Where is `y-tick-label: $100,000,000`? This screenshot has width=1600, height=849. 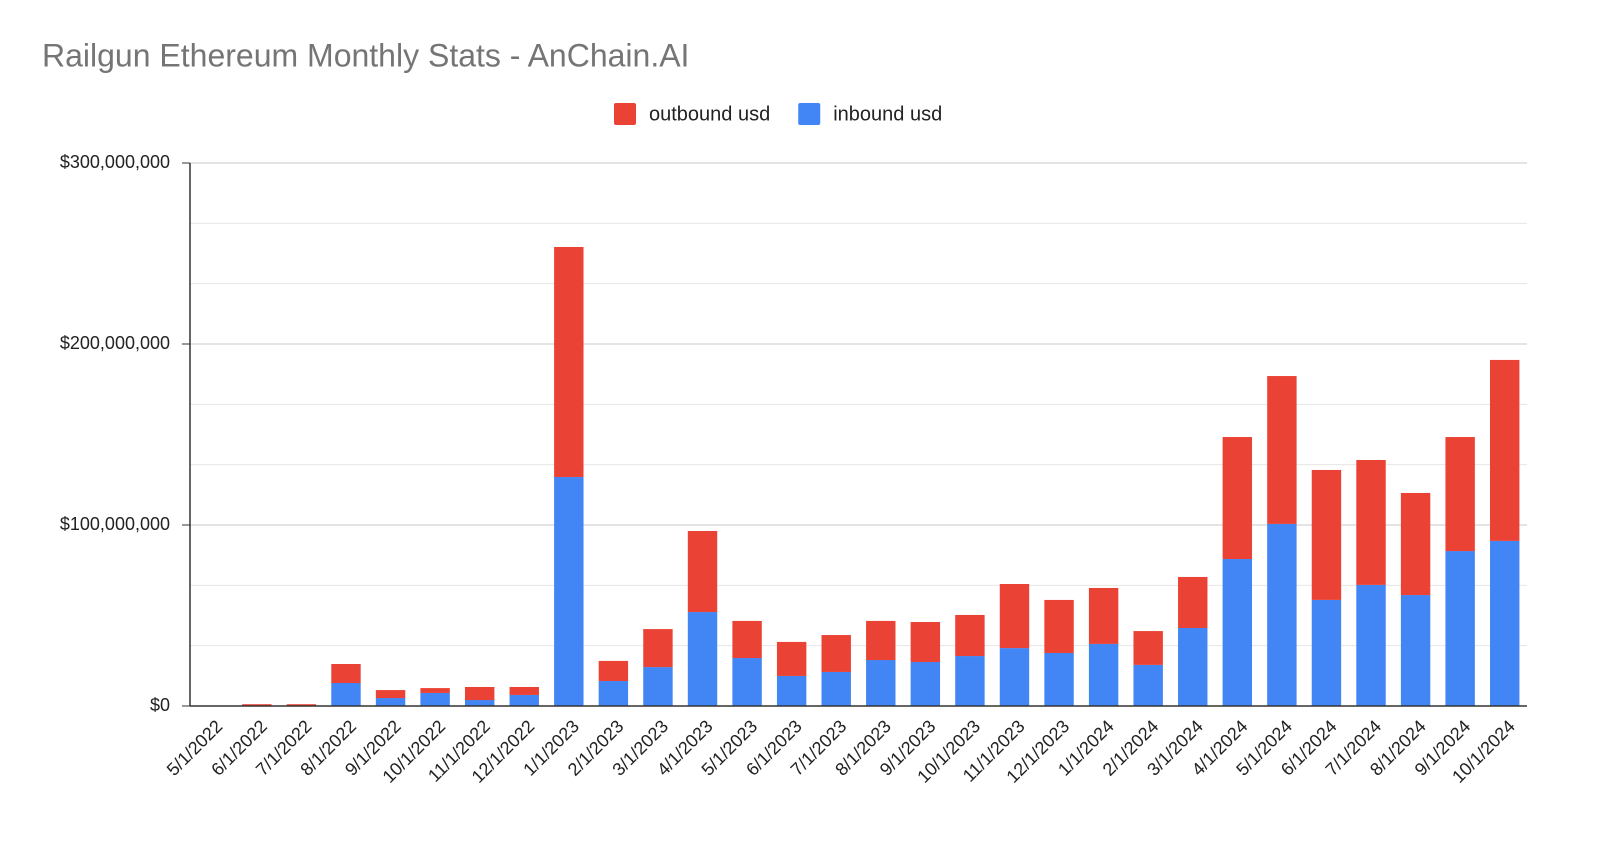 y-tick-label: $100,000,000 is located at coordinates (115, 524).